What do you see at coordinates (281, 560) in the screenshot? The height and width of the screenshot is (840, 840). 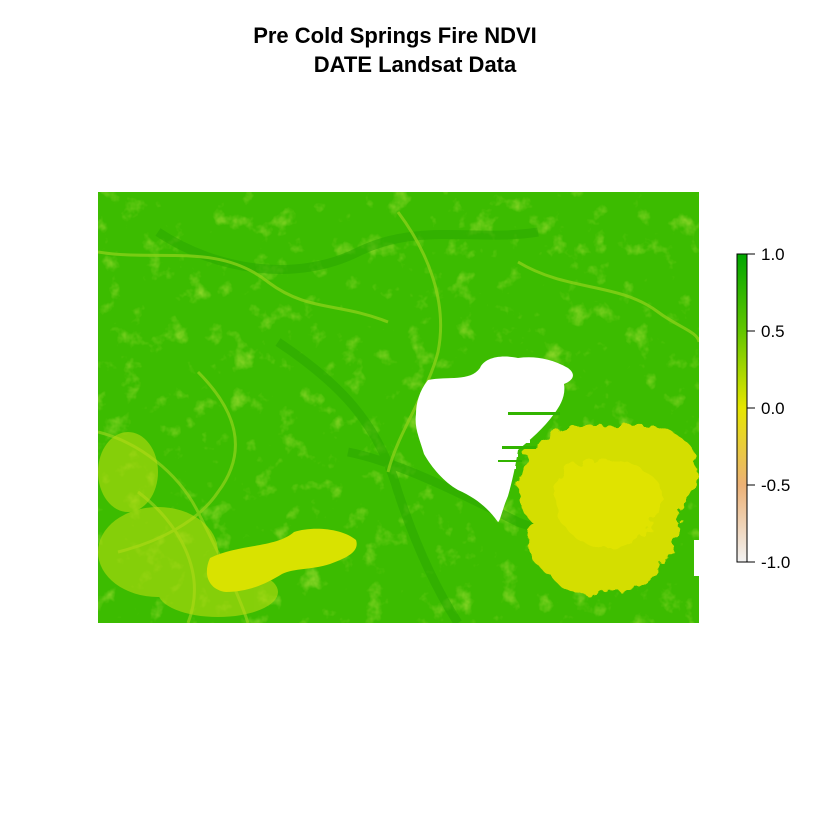 I see `lake-region` at bounding box center [281, 560].